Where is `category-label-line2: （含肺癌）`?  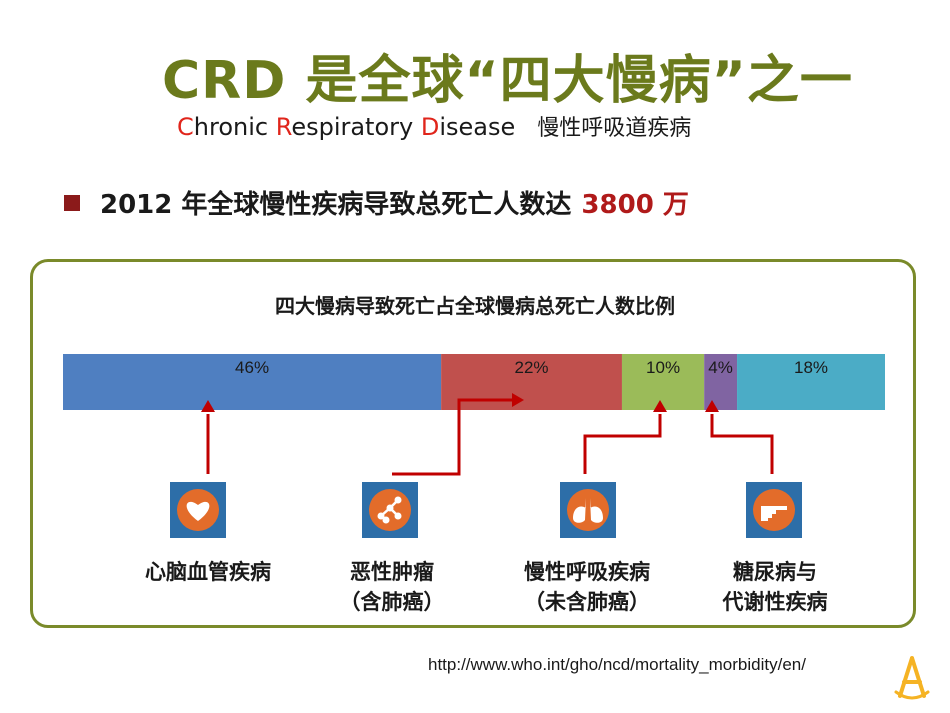 category-label-line2: （含肺癌） is located at coordinates (392, 602).